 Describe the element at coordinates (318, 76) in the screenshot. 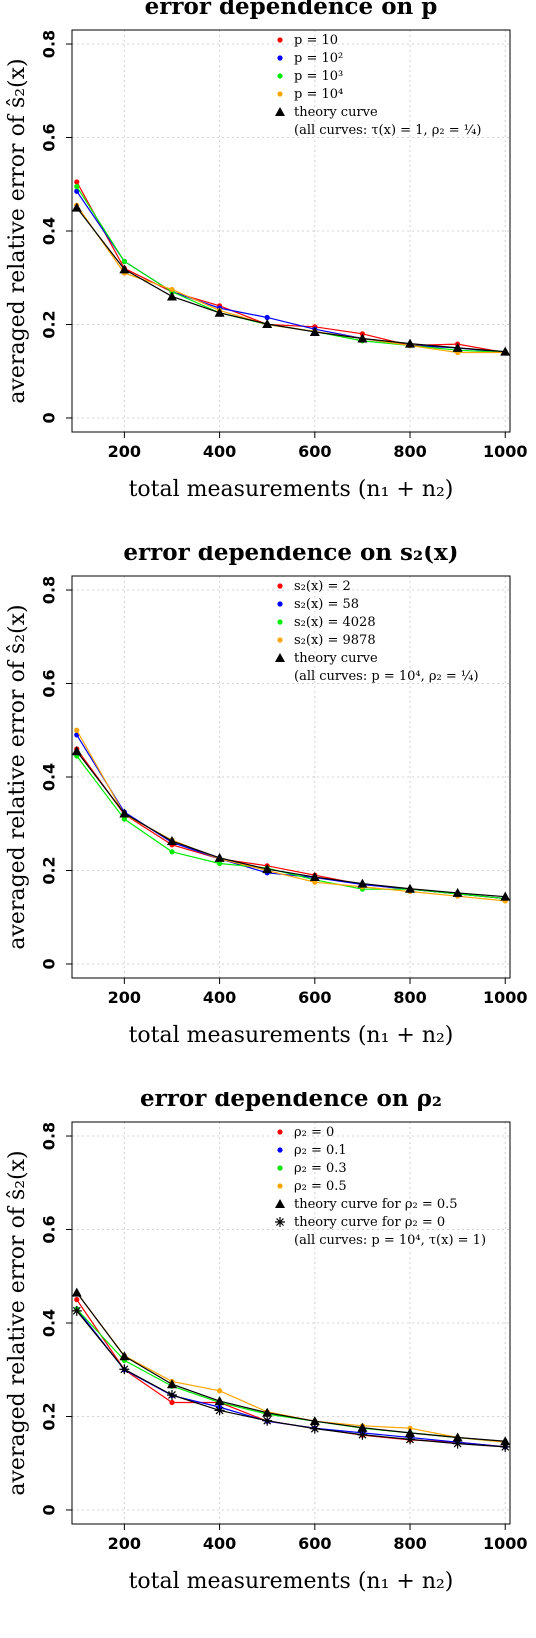

I see `legend-label: p = 10³` at that location.